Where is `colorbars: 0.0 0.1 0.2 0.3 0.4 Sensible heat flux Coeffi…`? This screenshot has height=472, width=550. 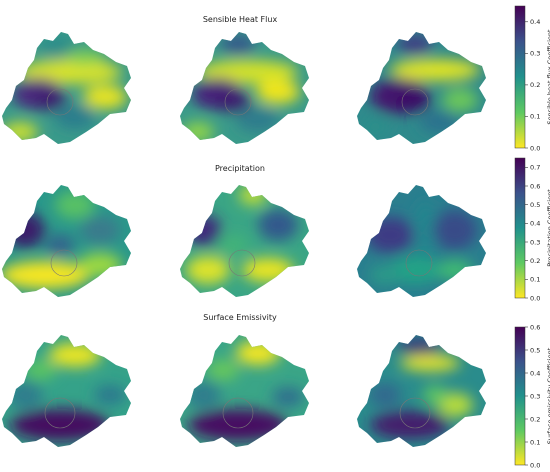 colorbars: 0.0 0.1 0.2 0.3 0.4 Sensible heat flux Coeffi… is located at coordinates (532, 237).